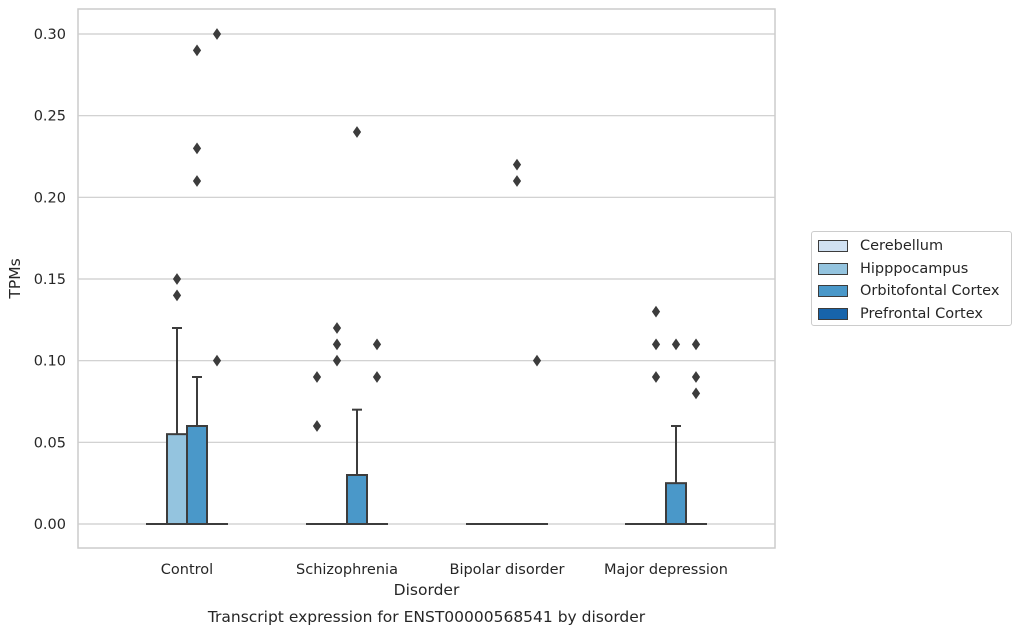  What do you see at coordinates (50, 280) in the screenshot?
I see `y-tick-label: 0.15` at bounding box center [50, 280].